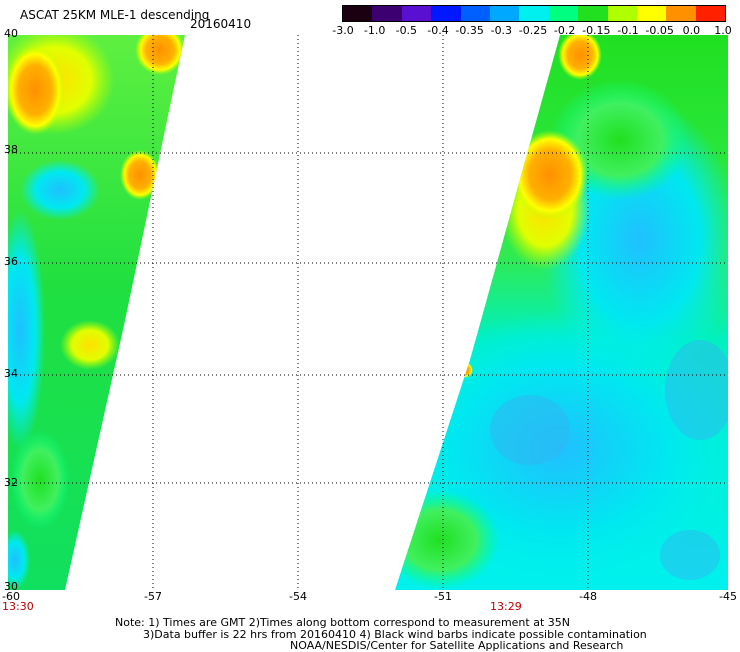 The height and width of the screenshot is (652, 740). What do you see at coordinates (11, 261) in the screenshot?
I see `lat-label: 36` at bounding box center [11, 261].